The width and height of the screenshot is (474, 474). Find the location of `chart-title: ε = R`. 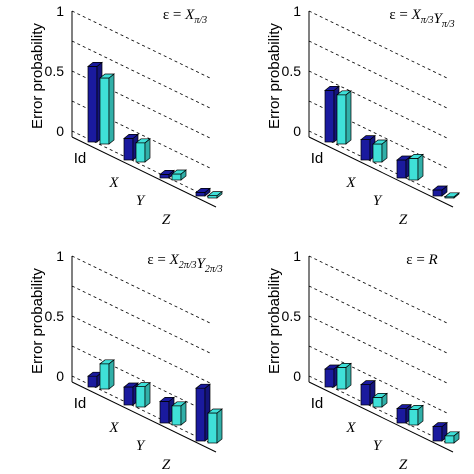

chart-title: ε = R is located at coordinates (421, 260).